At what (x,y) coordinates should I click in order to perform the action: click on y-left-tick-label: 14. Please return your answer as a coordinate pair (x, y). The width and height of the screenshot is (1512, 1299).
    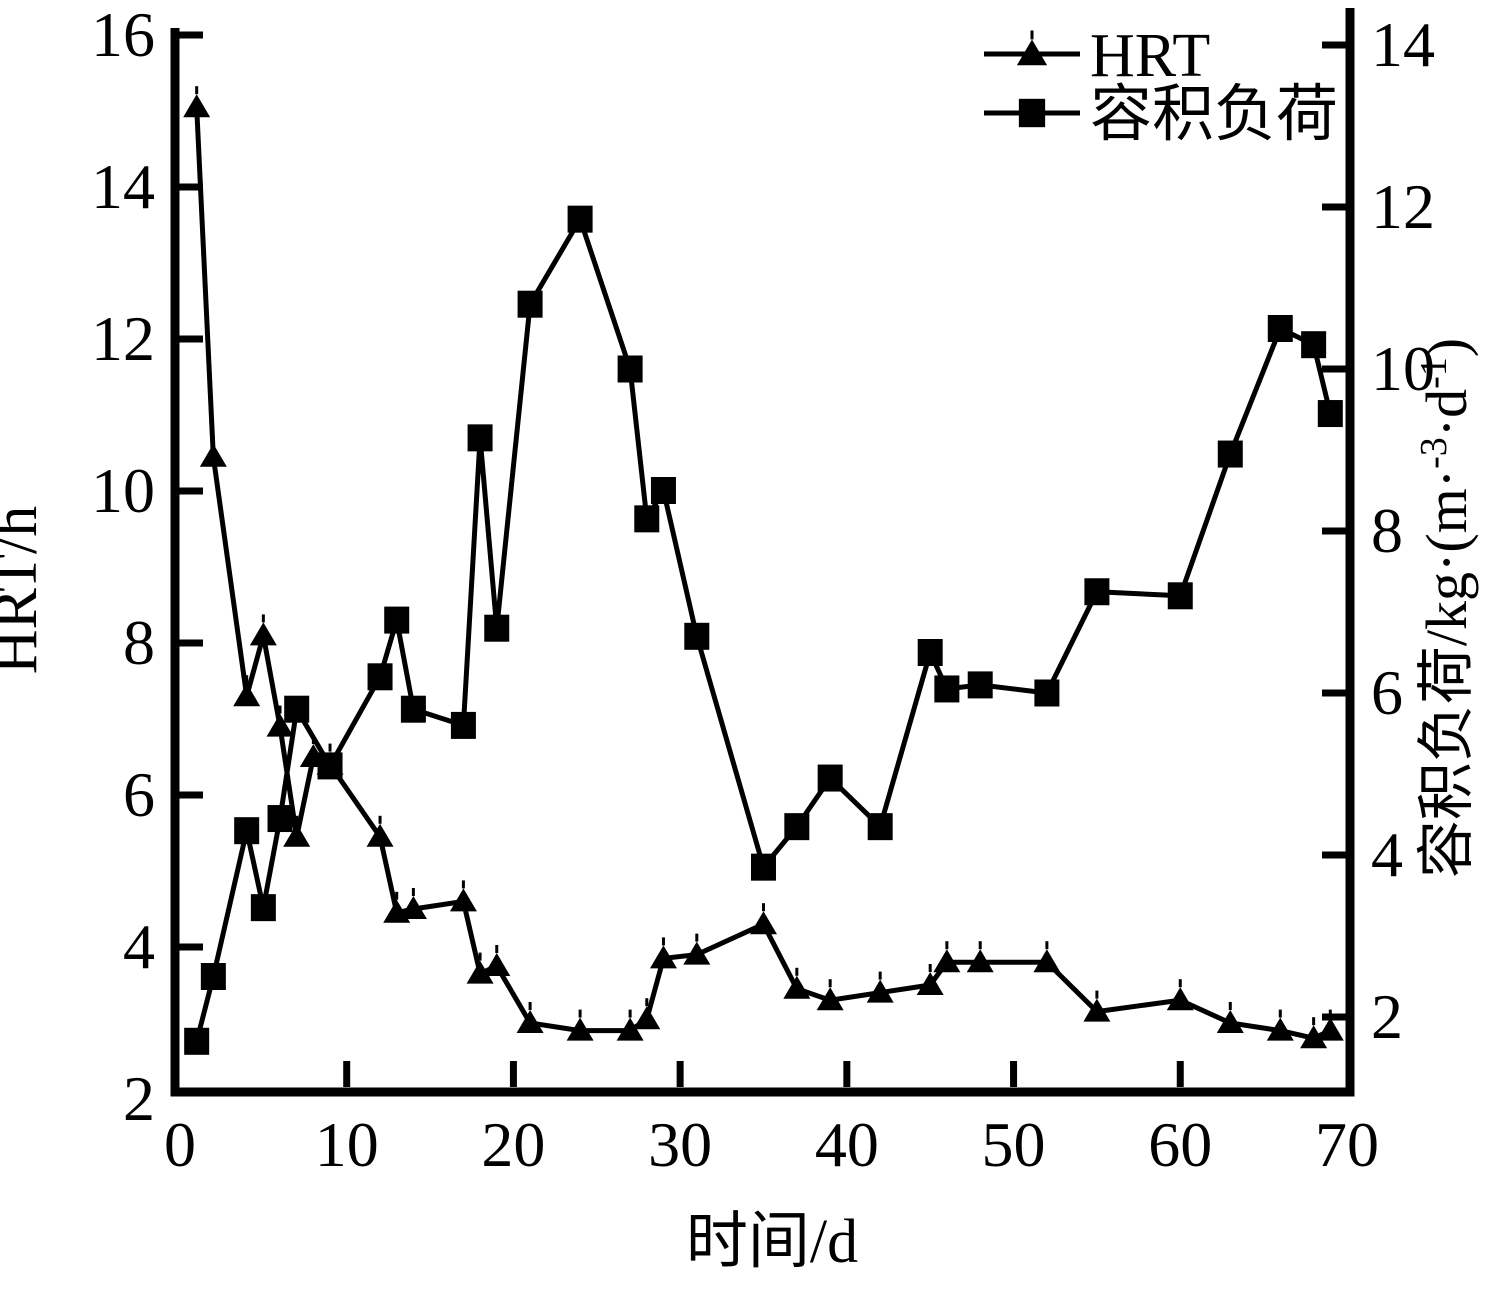
    Looking at the image, I should click on (123, 186).